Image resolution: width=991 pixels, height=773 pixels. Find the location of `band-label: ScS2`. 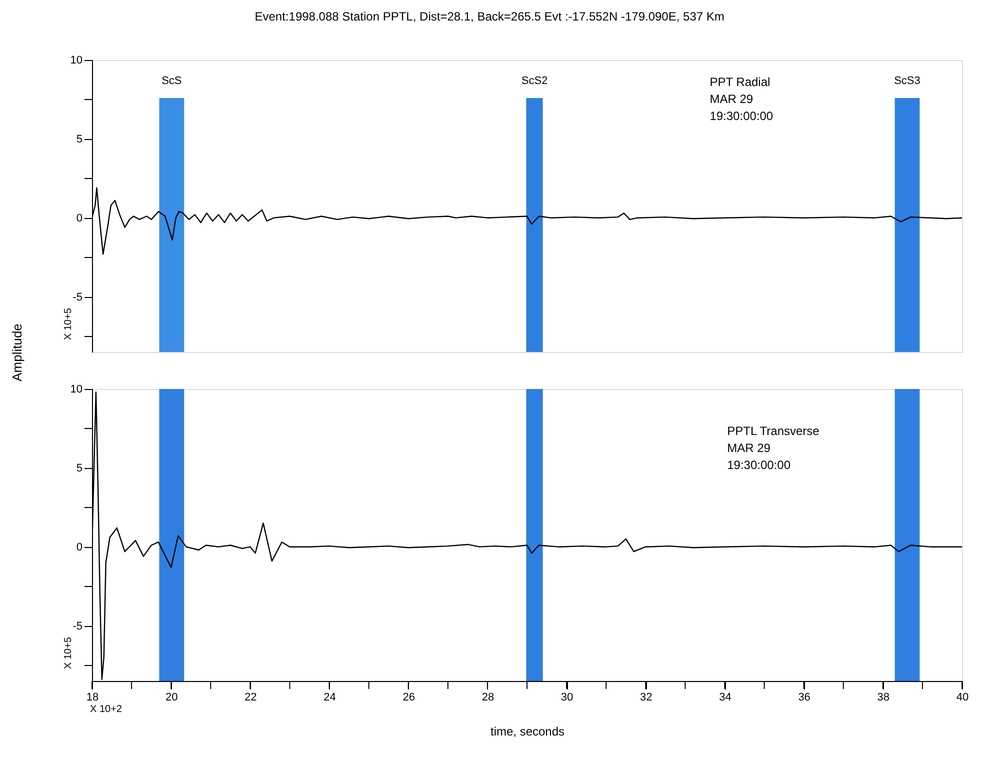

band-label: ScS2 is located at coordinates (534, 81).